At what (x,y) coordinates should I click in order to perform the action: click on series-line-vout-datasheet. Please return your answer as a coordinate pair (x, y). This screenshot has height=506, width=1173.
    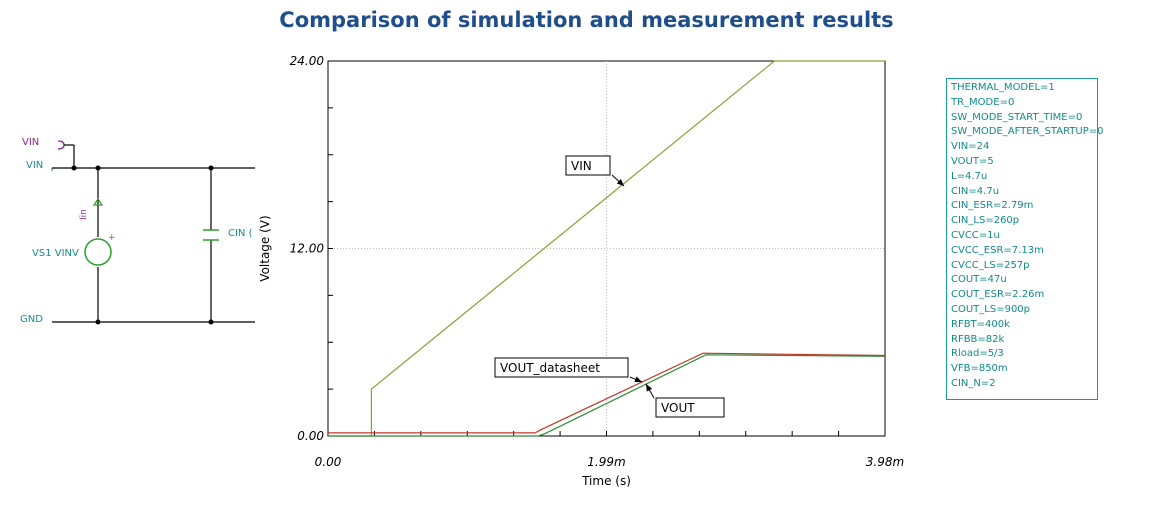
    Looking at the image, I should click on (607, 393).